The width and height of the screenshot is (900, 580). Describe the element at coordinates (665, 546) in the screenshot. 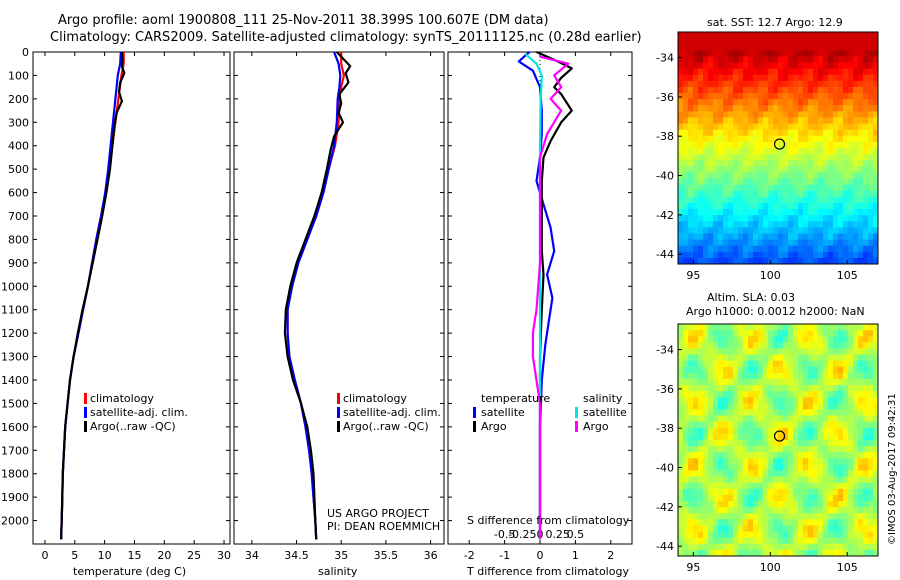

I see `sla_map-ytick-label: -44` at that location.